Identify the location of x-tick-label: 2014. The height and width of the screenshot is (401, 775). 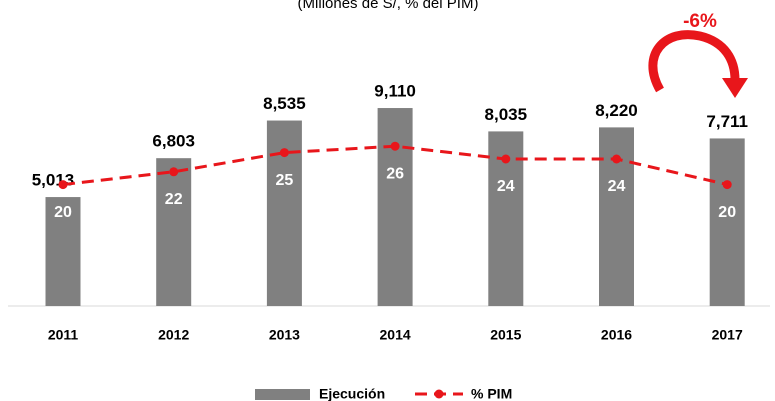
(395, 335).